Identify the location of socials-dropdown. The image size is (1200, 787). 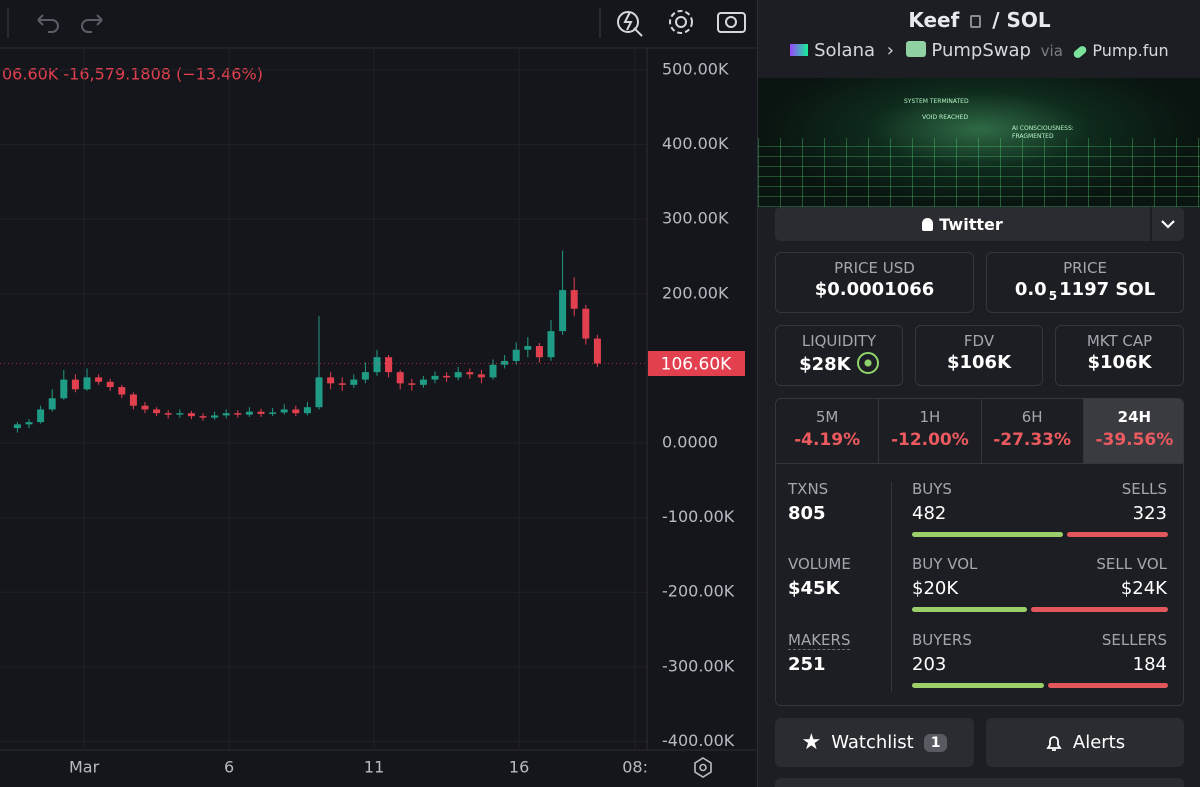
(1168, 224).